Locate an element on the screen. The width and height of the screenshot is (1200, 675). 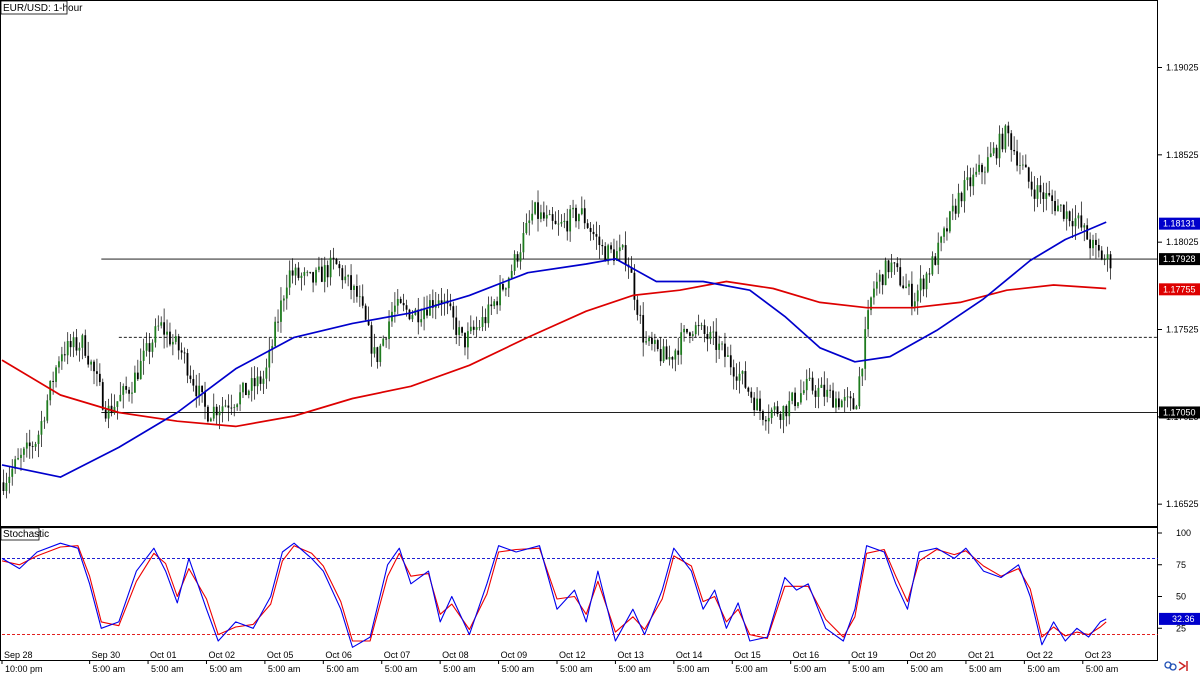
stoch-tick-label: 25 is located at coordinates (1181, 628).